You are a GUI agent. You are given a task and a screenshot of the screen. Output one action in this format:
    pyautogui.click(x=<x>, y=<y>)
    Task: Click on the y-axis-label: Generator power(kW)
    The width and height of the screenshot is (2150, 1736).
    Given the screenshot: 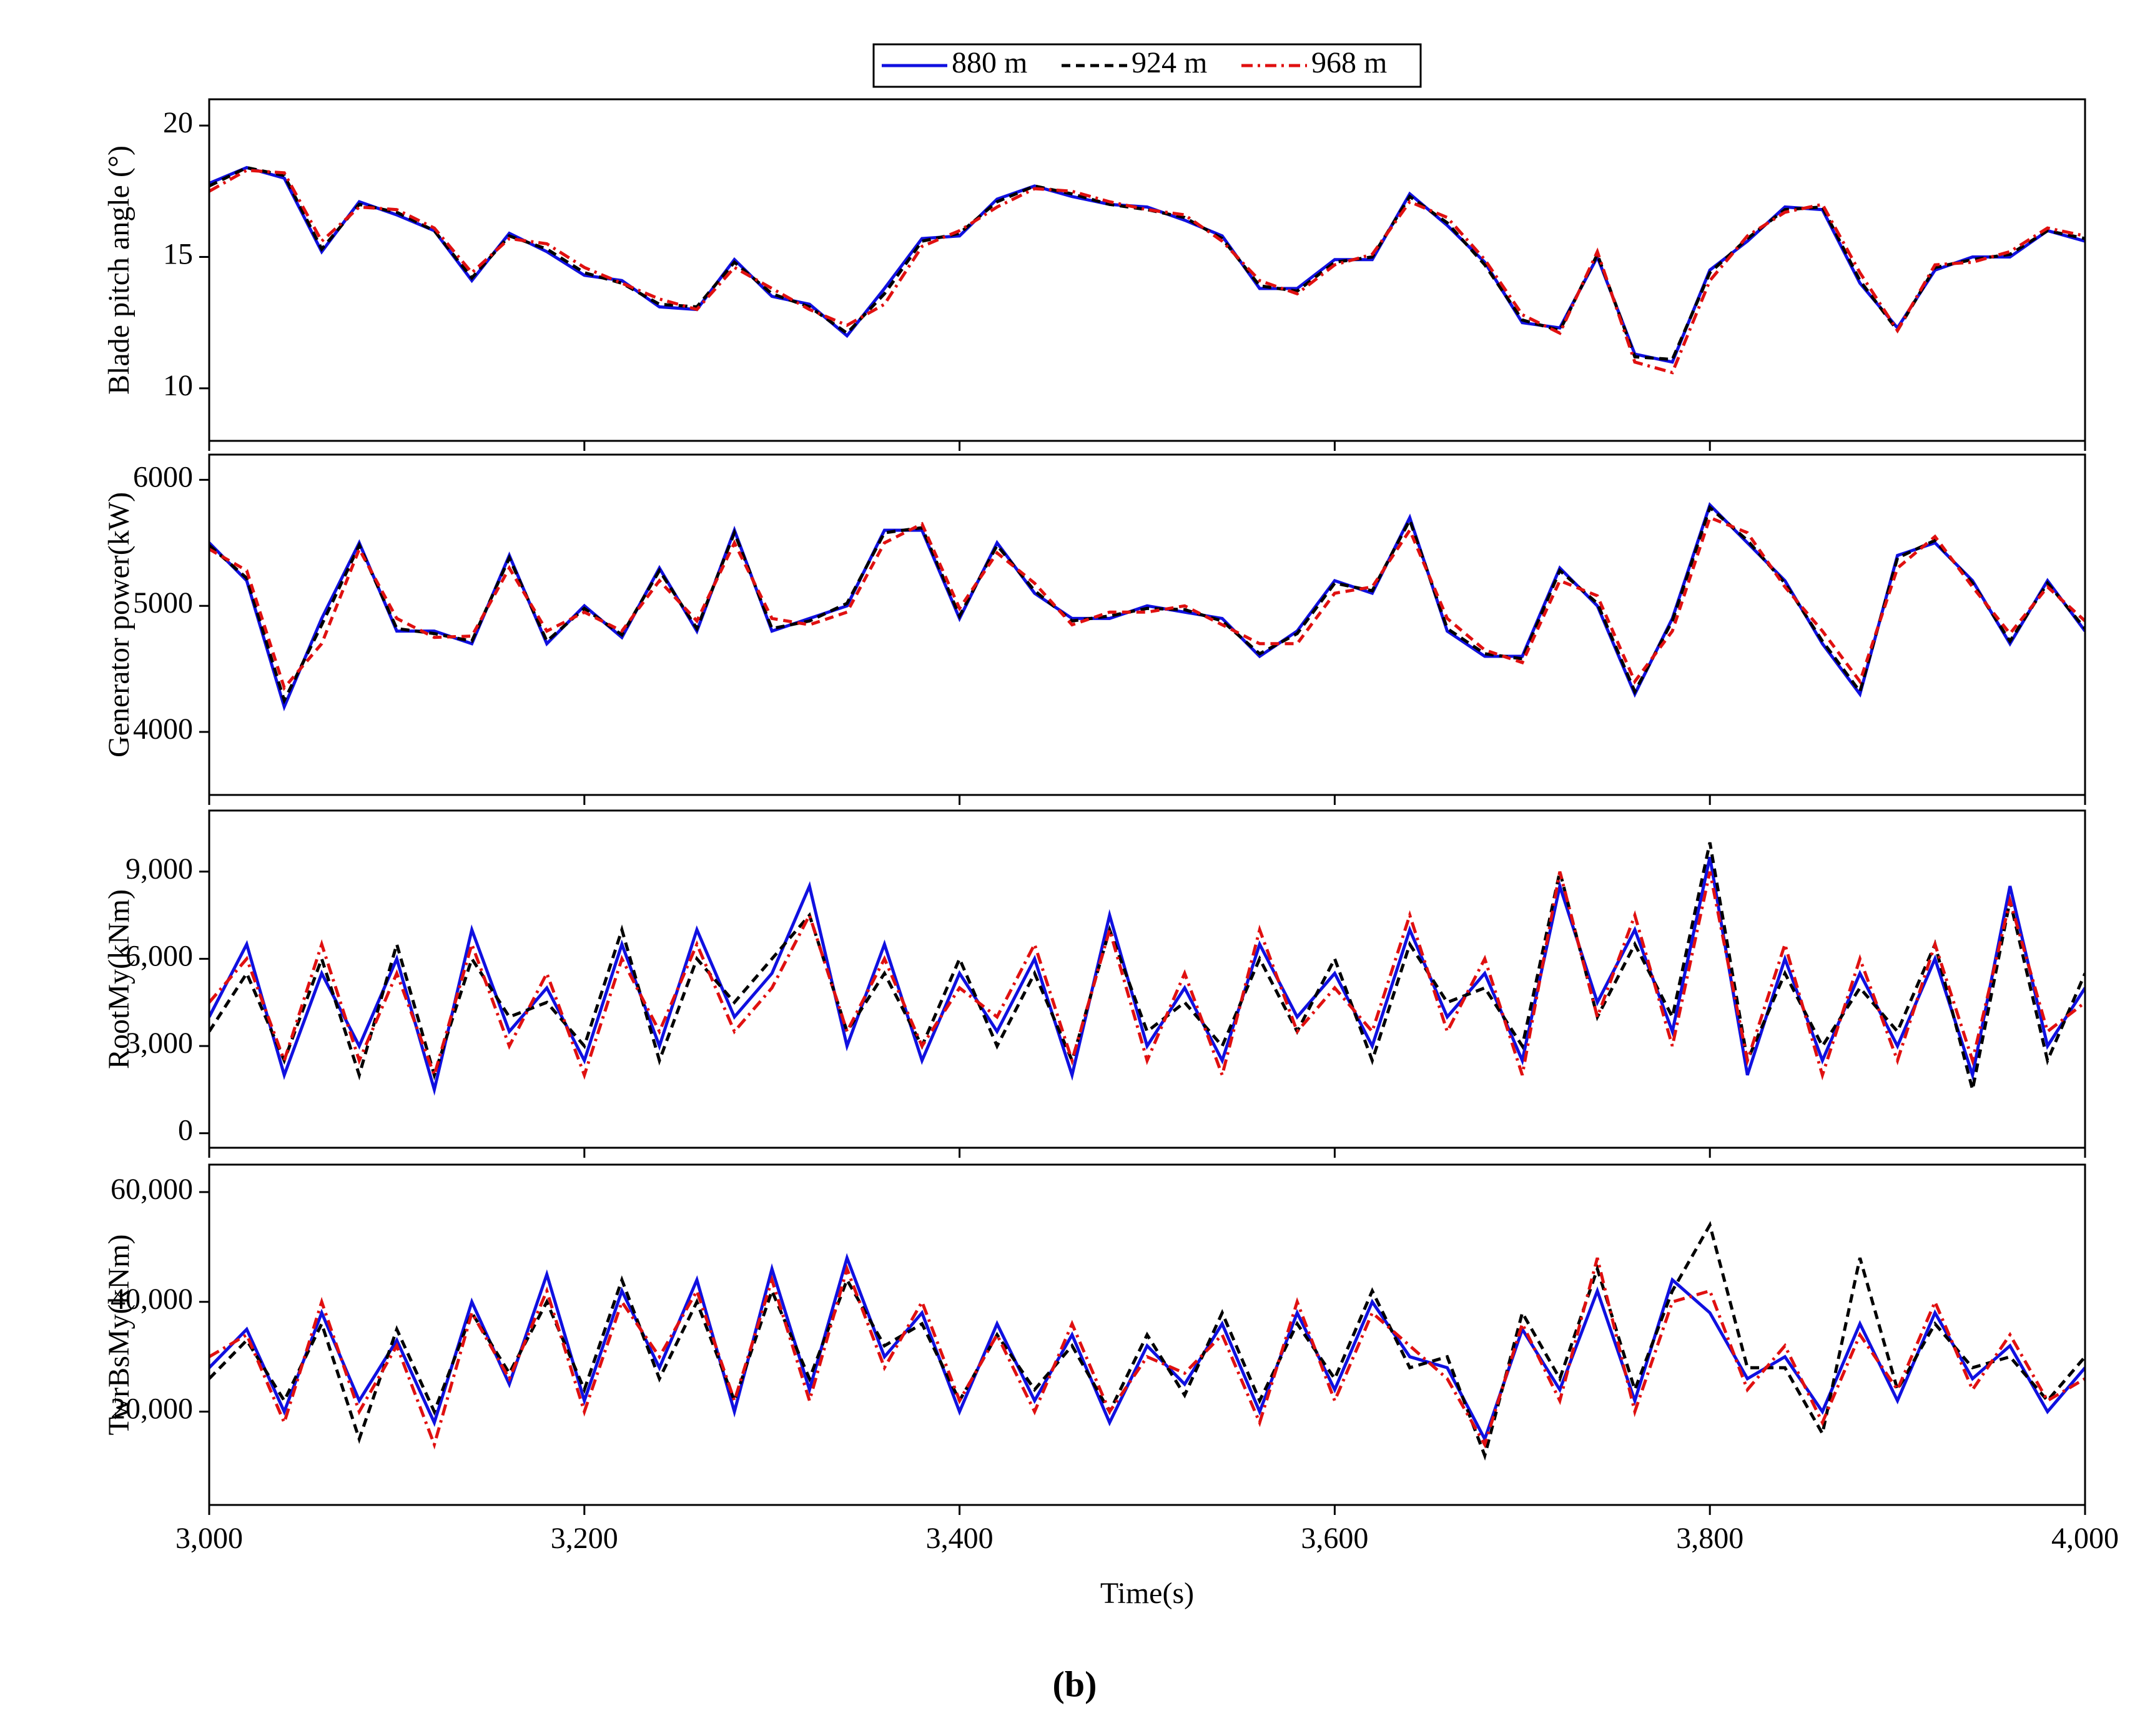 What is the action you would take?
    pyautogui.click(x=119, y=624)
    